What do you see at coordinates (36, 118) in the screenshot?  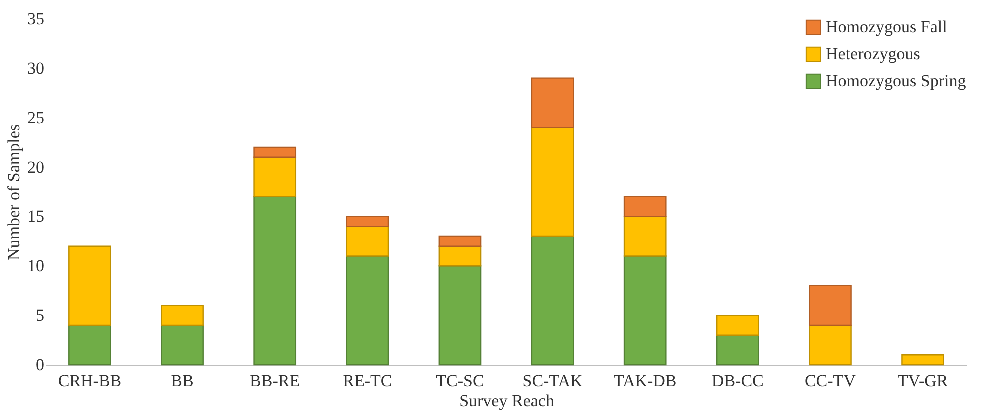 I see `y-tick-label: 25` at bounding box center [36, 118].